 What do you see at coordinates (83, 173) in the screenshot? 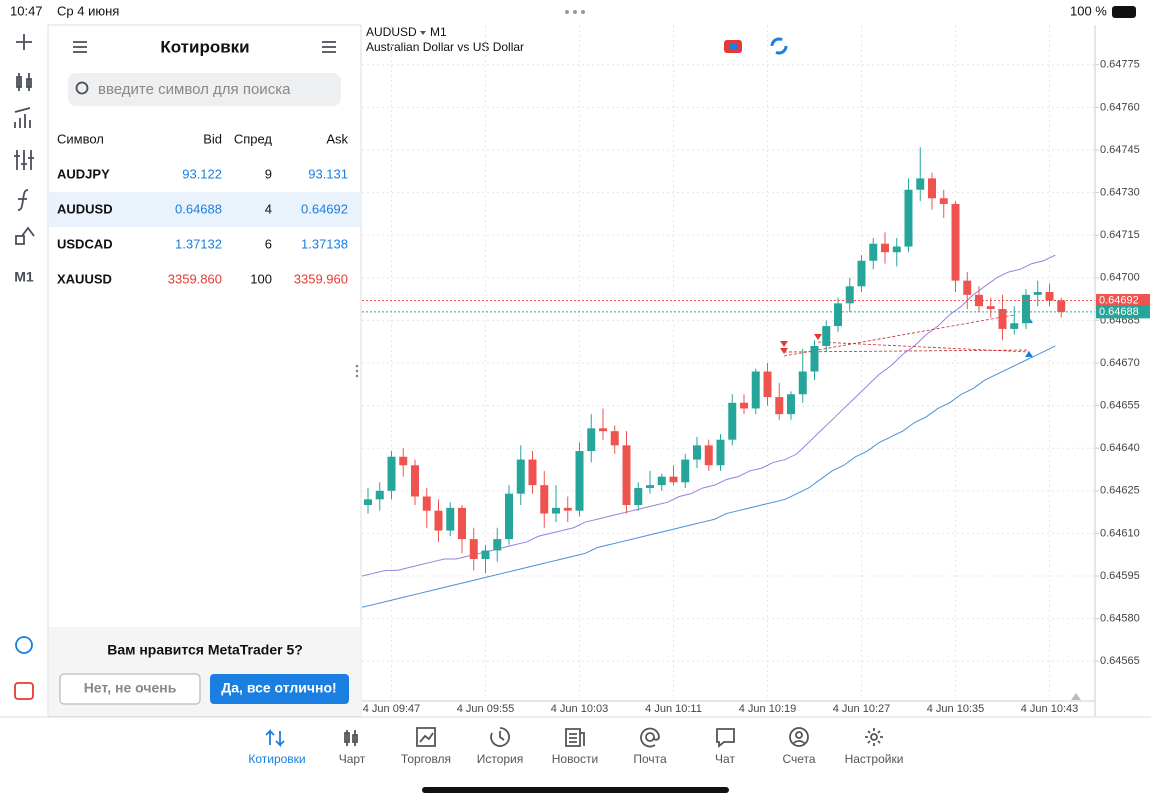
I see `symbol: AUDJPY` at bounding box center [83, 173].